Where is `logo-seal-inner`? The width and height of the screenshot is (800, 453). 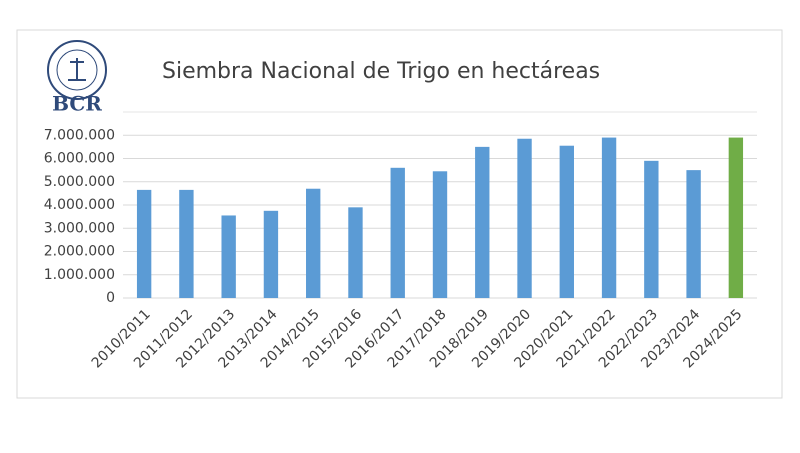
logo-seal-inner is located at coordinates (77, 70).